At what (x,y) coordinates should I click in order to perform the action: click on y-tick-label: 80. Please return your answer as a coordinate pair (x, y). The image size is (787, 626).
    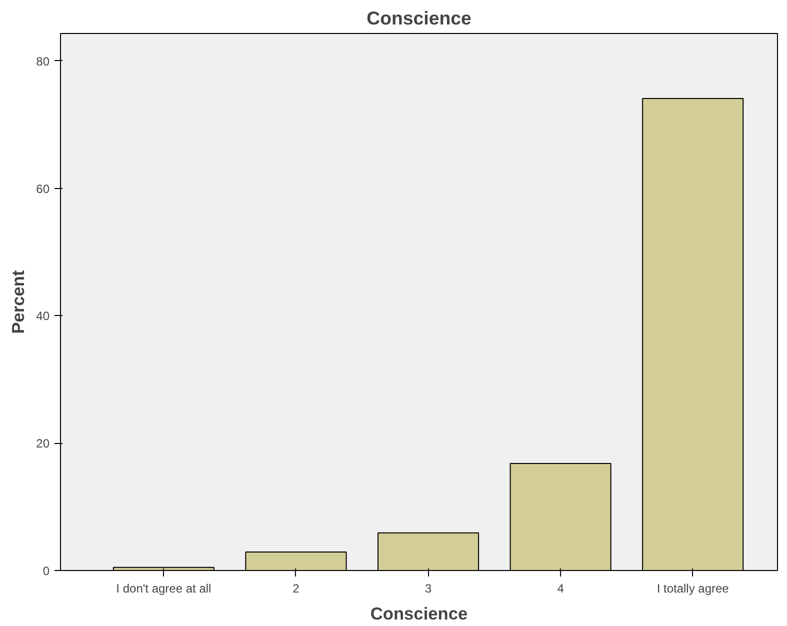
    Looking at the image, I should click on (43, 61).